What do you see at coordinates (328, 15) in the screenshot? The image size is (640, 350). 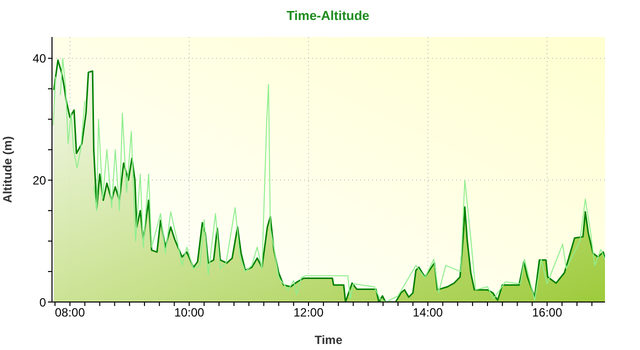 I see `chart-title: Time-Altitude` at bounding box center [328, 15].